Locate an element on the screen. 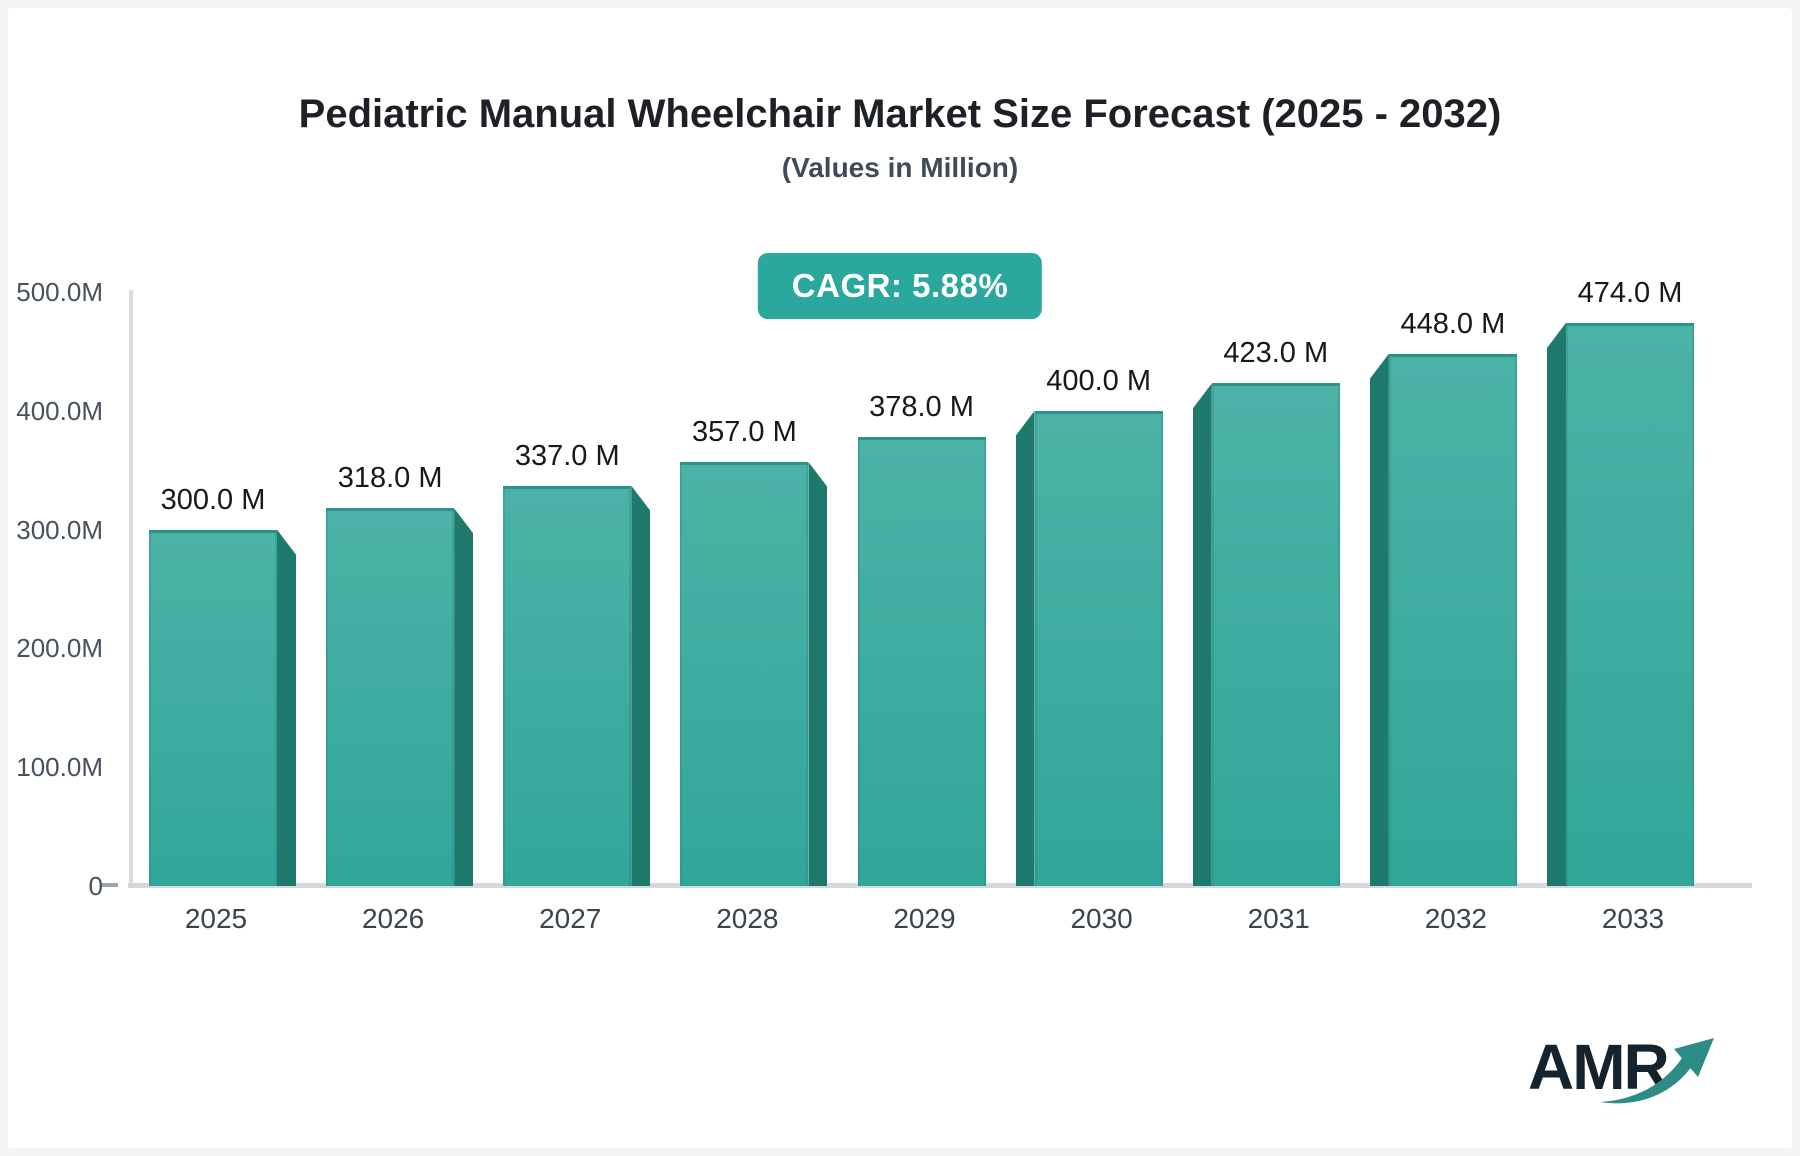 The image size is (1800, 1156). amr-logo: AMR is located at coordinates (1623, 1080).